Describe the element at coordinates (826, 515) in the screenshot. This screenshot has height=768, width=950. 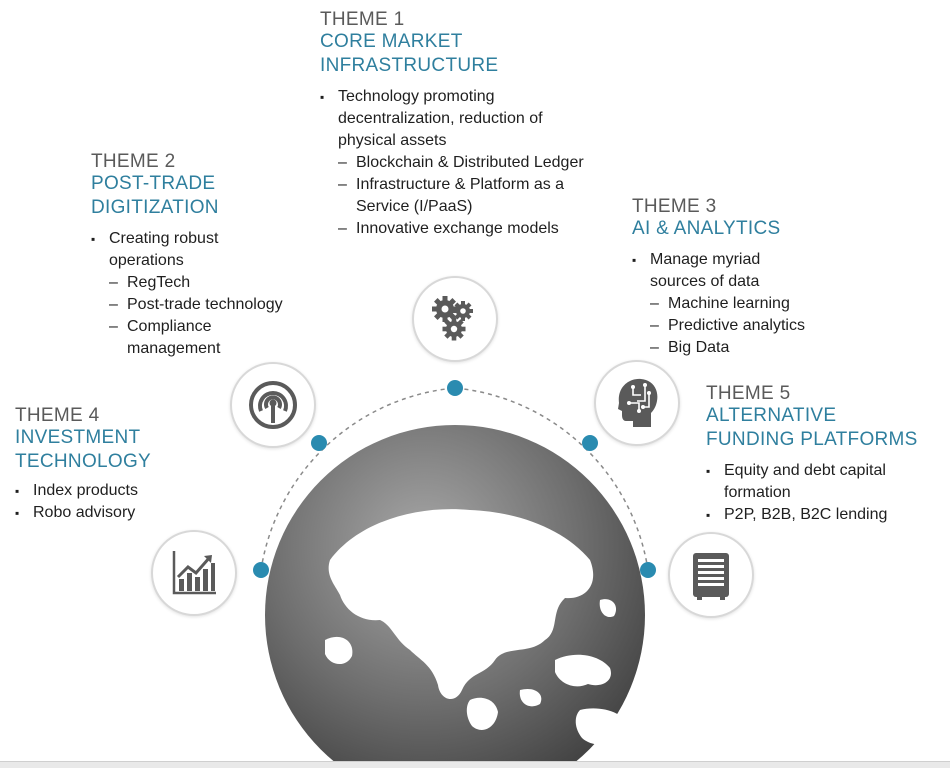
I see `theme-5-bullet: P2P, B2B, B2C lending` at that location.